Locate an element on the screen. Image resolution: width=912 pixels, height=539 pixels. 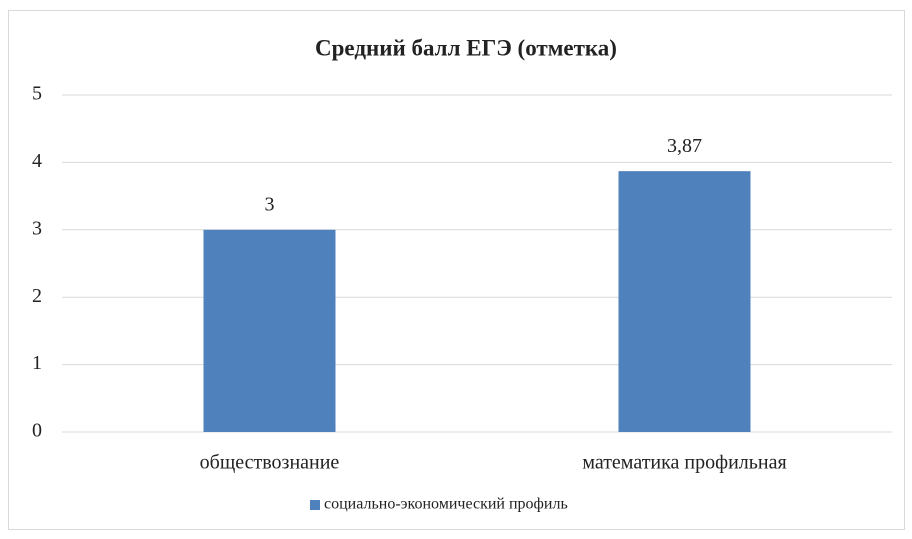
x-tick-label: математика профильная is located at coordinates (684, 463).